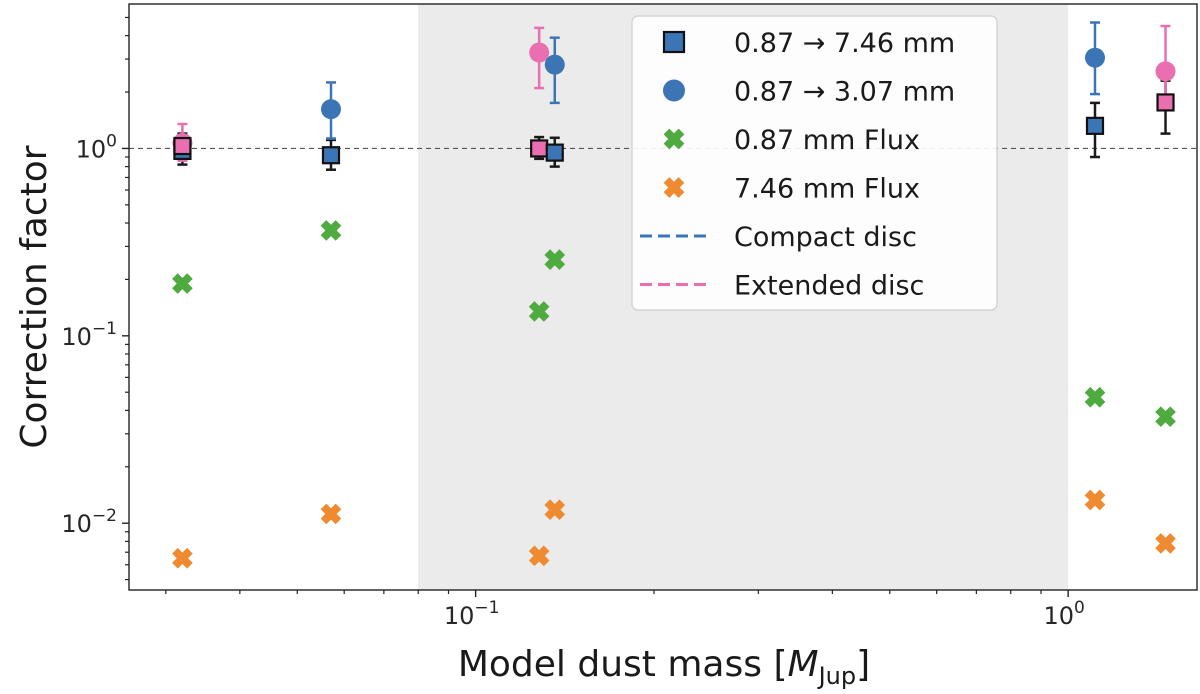 Image resolution: width=1200 pixels, height=694 pixels. Describe the element at coordinates (674, 90) in the screenshot. I see `legend-circle-icon` at that location.